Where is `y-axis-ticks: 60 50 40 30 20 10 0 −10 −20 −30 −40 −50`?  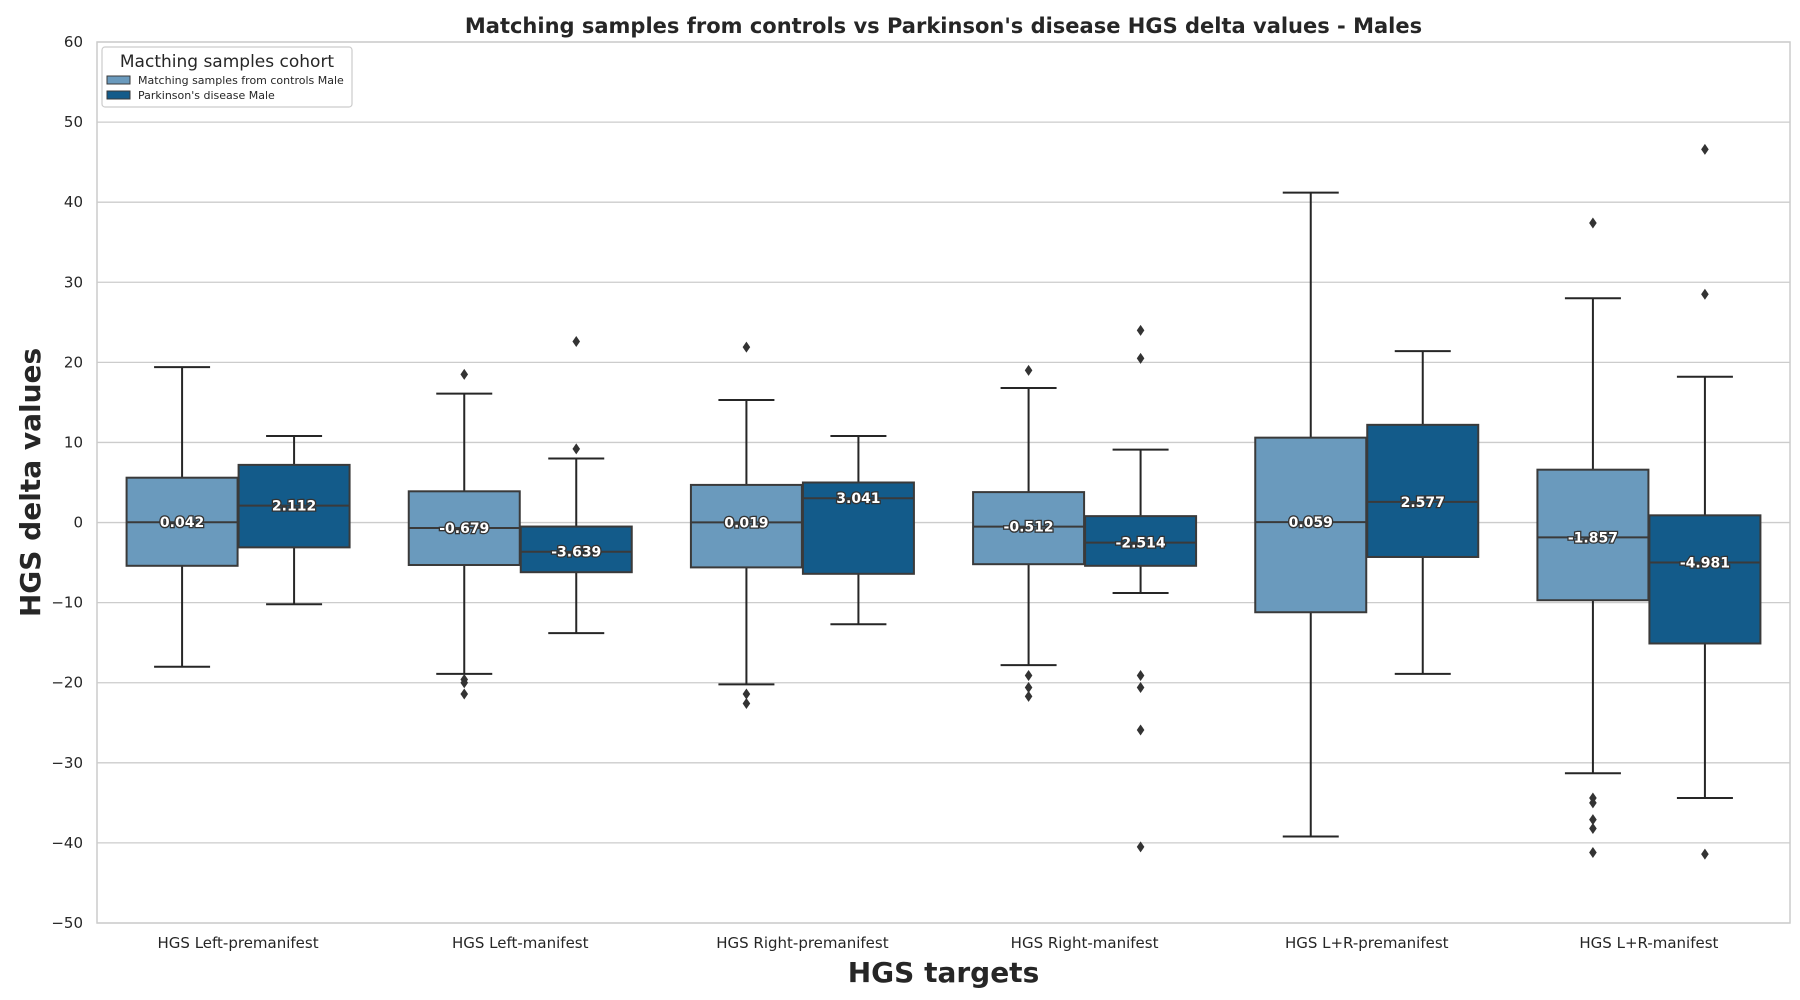
y-axis-ticks: 60 50 40 30 20 10 0 −10 −20 −30 −40 −50 is located at coordinates (67, 482).